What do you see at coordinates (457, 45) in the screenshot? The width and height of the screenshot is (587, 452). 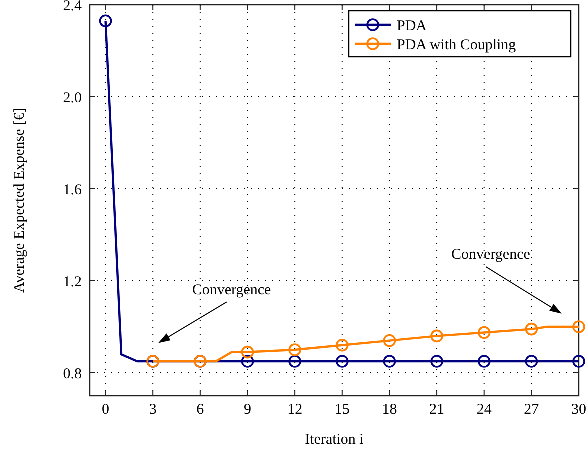 I see `legend-label: PDA with Coupling` at bounding box center [457, 45].